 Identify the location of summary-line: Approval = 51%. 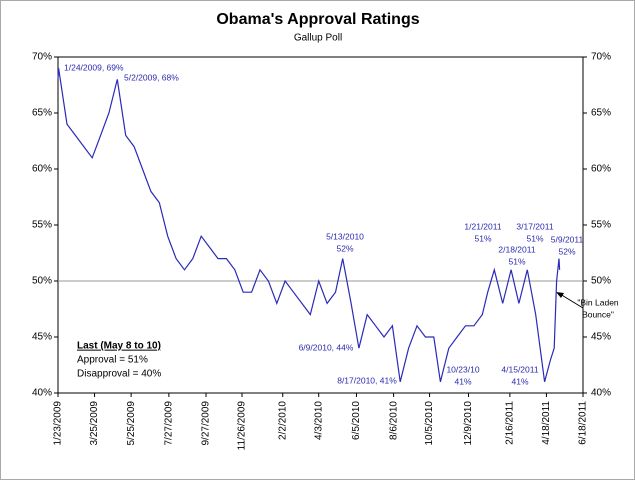
(112, 360).